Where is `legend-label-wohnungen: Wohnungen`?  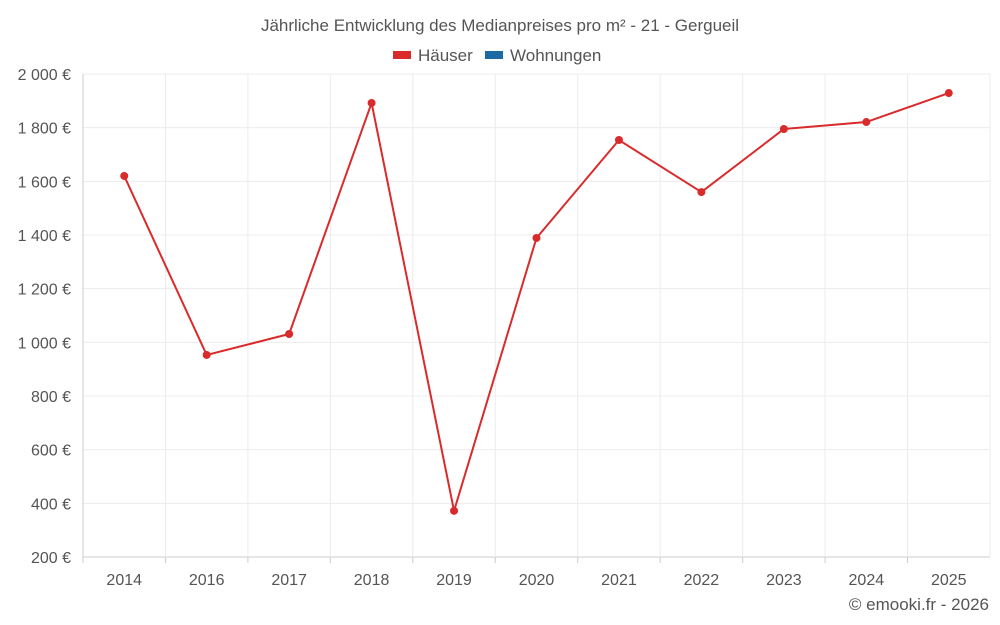
legend-label-wohnungen: Wohnungen is located at coordinates (555, 55).